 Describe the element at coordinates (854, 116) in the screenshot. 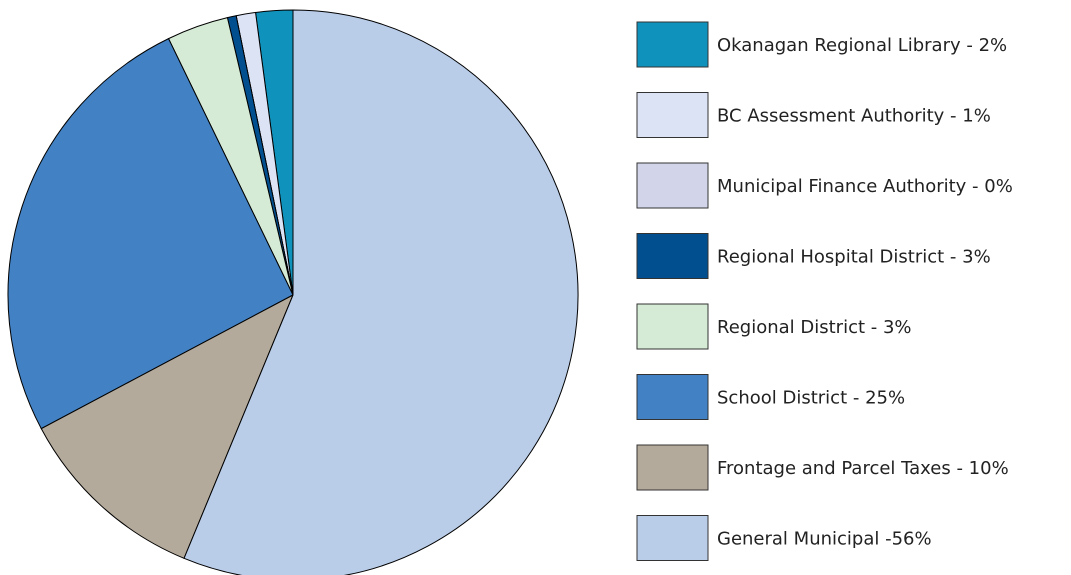

I see `legend-label: BC Assessment Authority - 1%` at that location.